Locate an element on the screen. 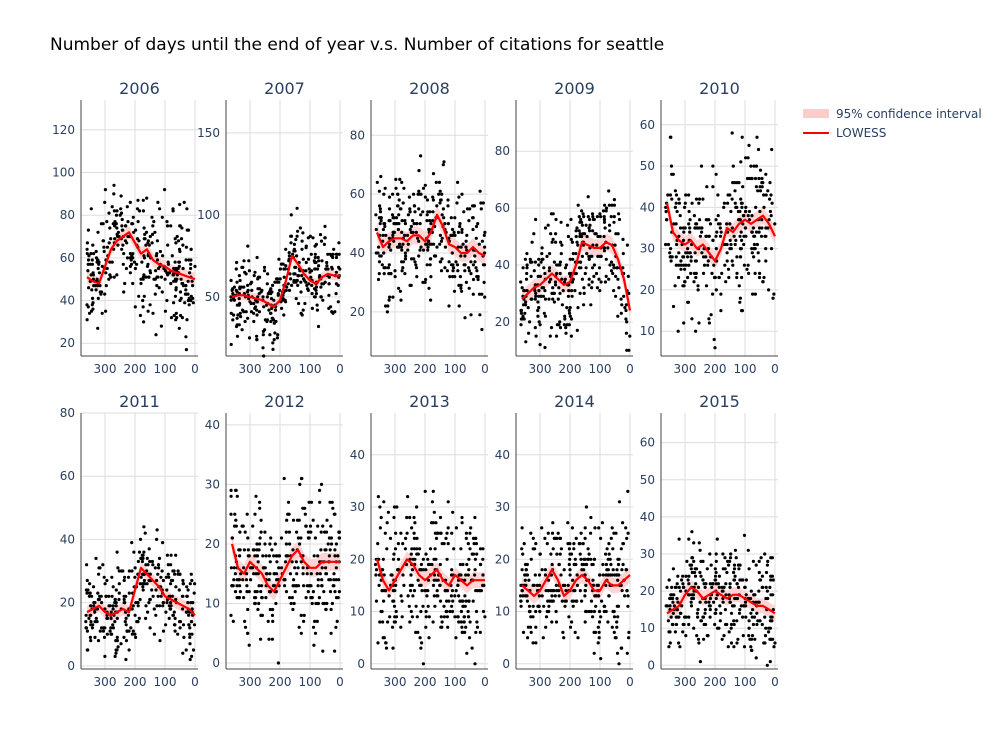 Image resolution: width=1000 pixels, height=750 pixels. x-tick-label: 200 is located at coordinates (280, 682).